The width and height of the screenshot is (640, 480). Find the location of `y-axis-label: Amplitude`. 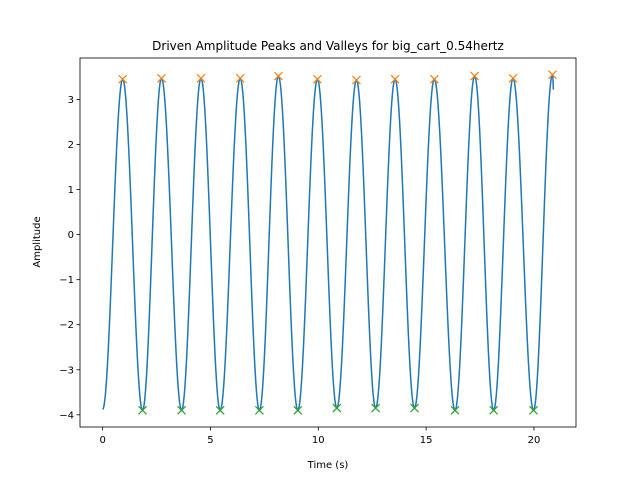

y-axis-label: Amplitude is located at coordinates (37, 241).